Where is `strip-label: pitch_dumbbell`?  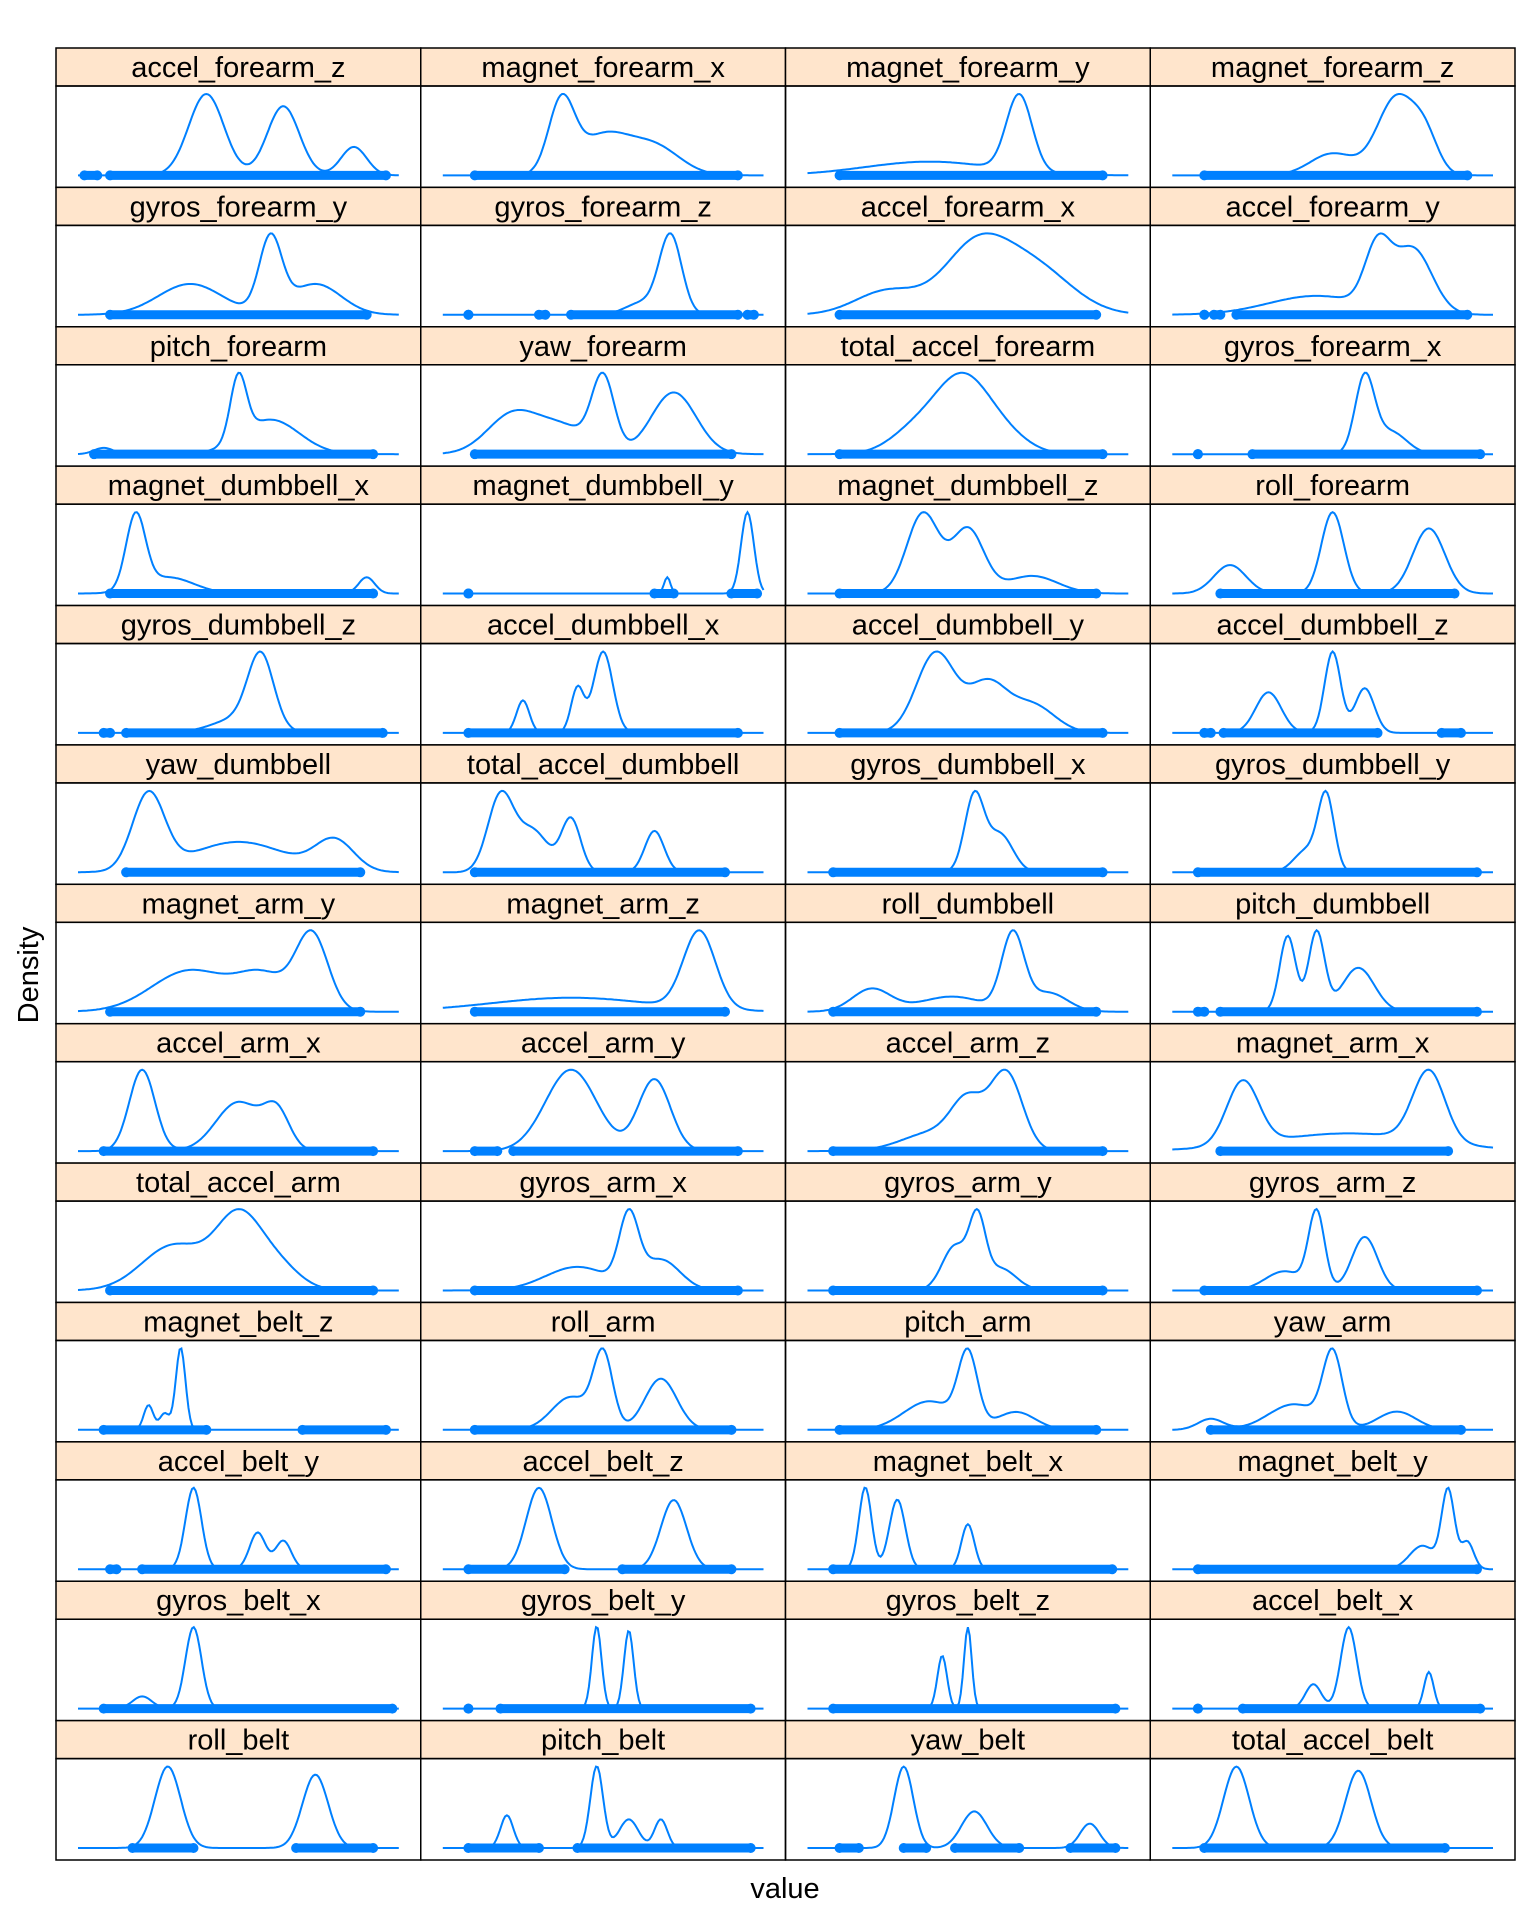
strip-label: pitch_dumbbell is located at coordinates (1332, 904).